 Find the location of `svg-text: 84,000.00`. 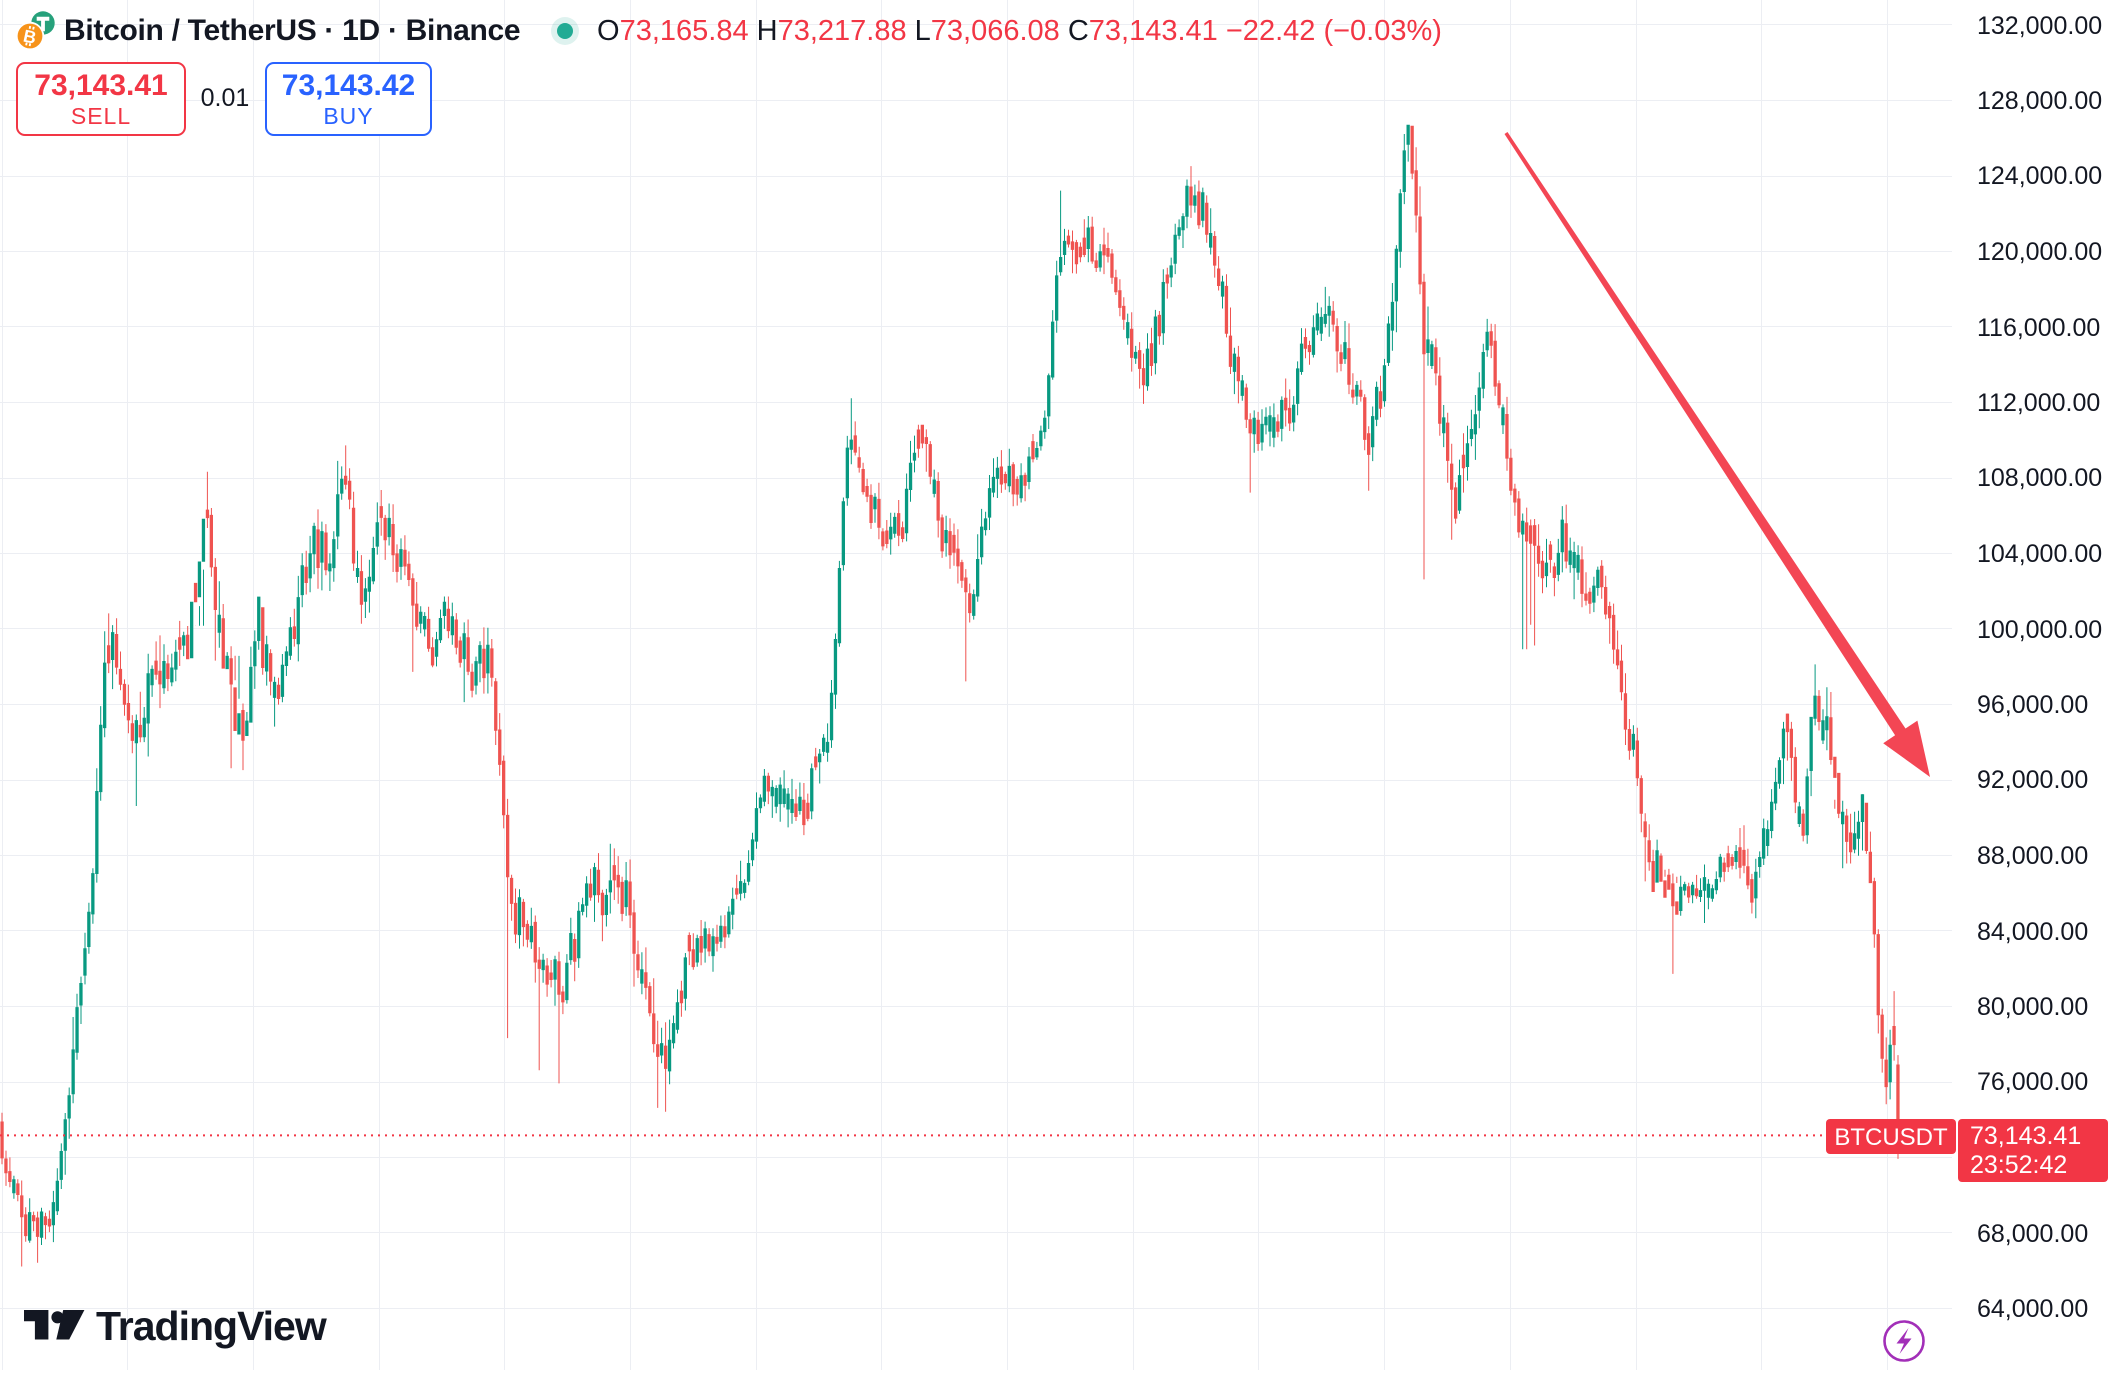

svg-text: 84,000.00 is located at coordinates (2032, 932).